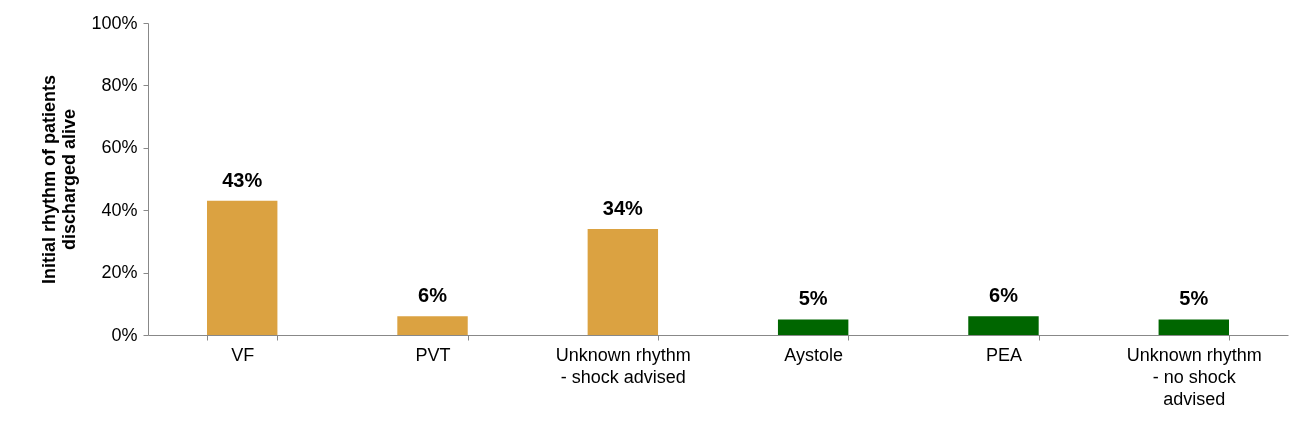 The image size is (1307, 427). What do you see at coordinates (814, 354) in the screenshot?
I see `x-tick-label: Aystole` at bounding box center [814, 354].